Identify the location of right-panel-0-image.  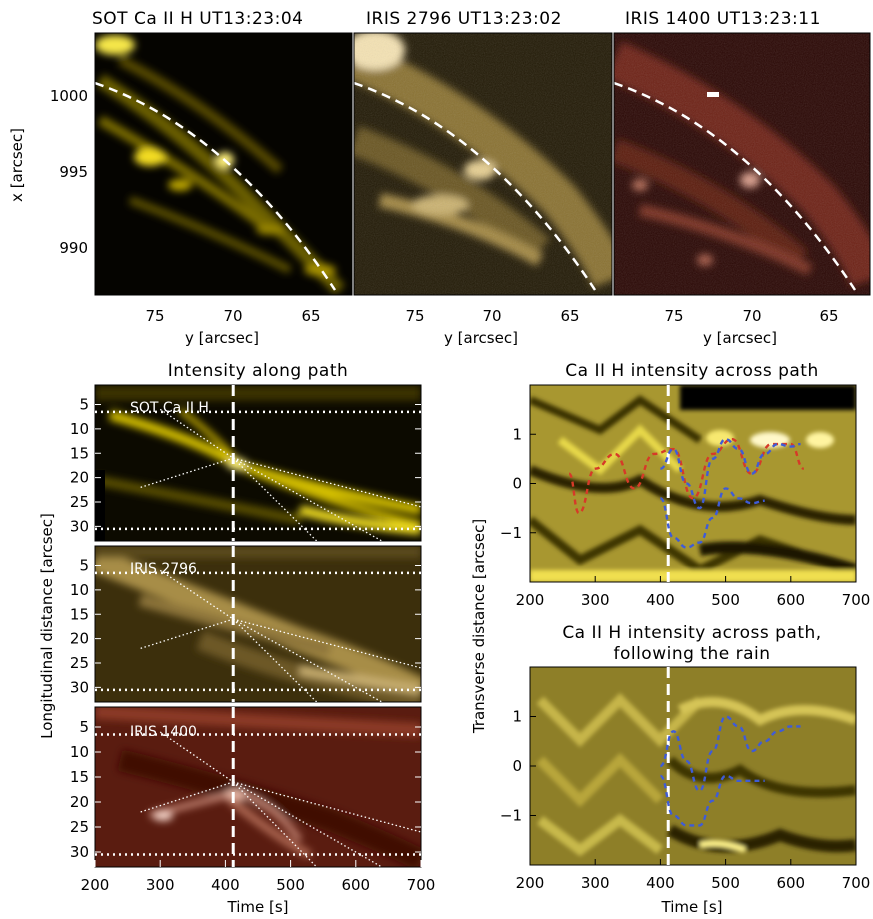
(693, 483).